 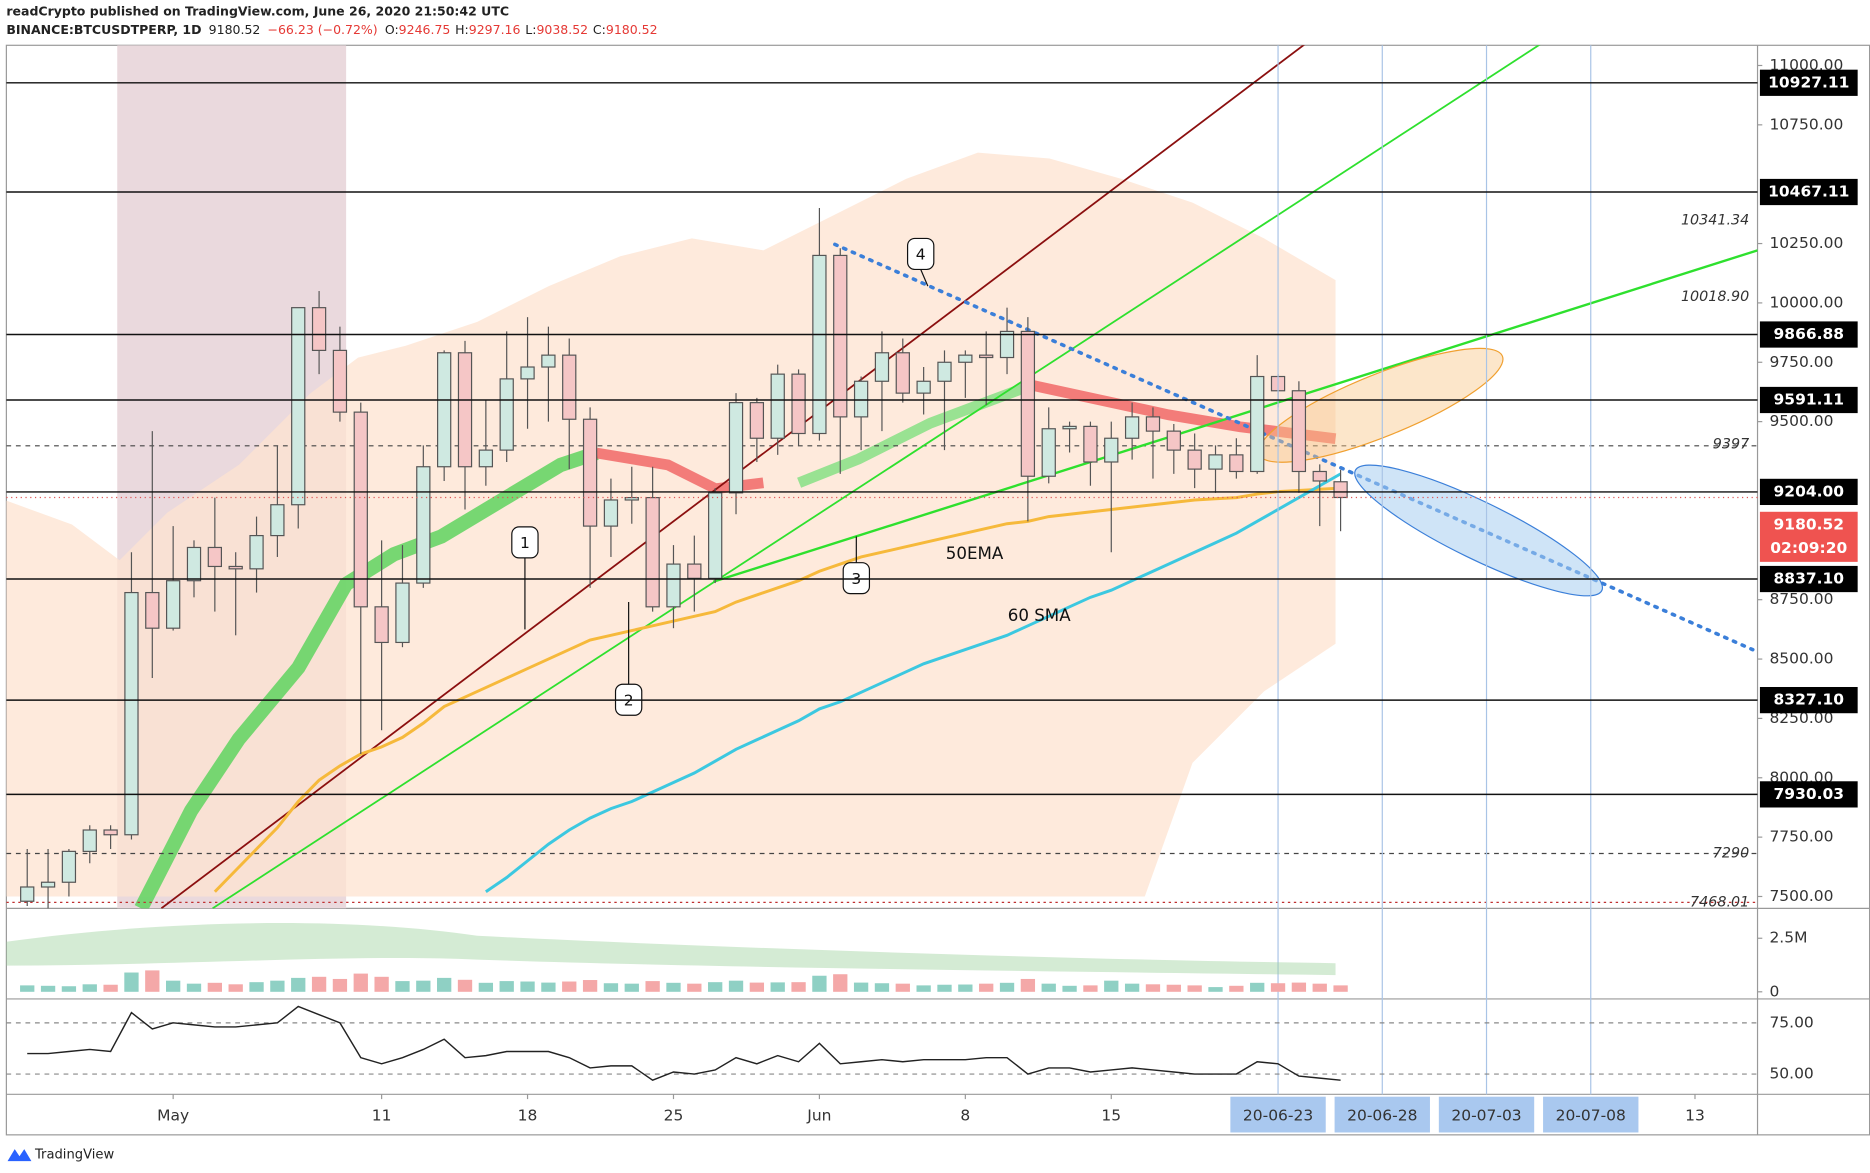 What do you see at coordinates (1695, 1115) in the screenshot?
I see `x-tick-label: 13` at bounding box center [1695, 1115].